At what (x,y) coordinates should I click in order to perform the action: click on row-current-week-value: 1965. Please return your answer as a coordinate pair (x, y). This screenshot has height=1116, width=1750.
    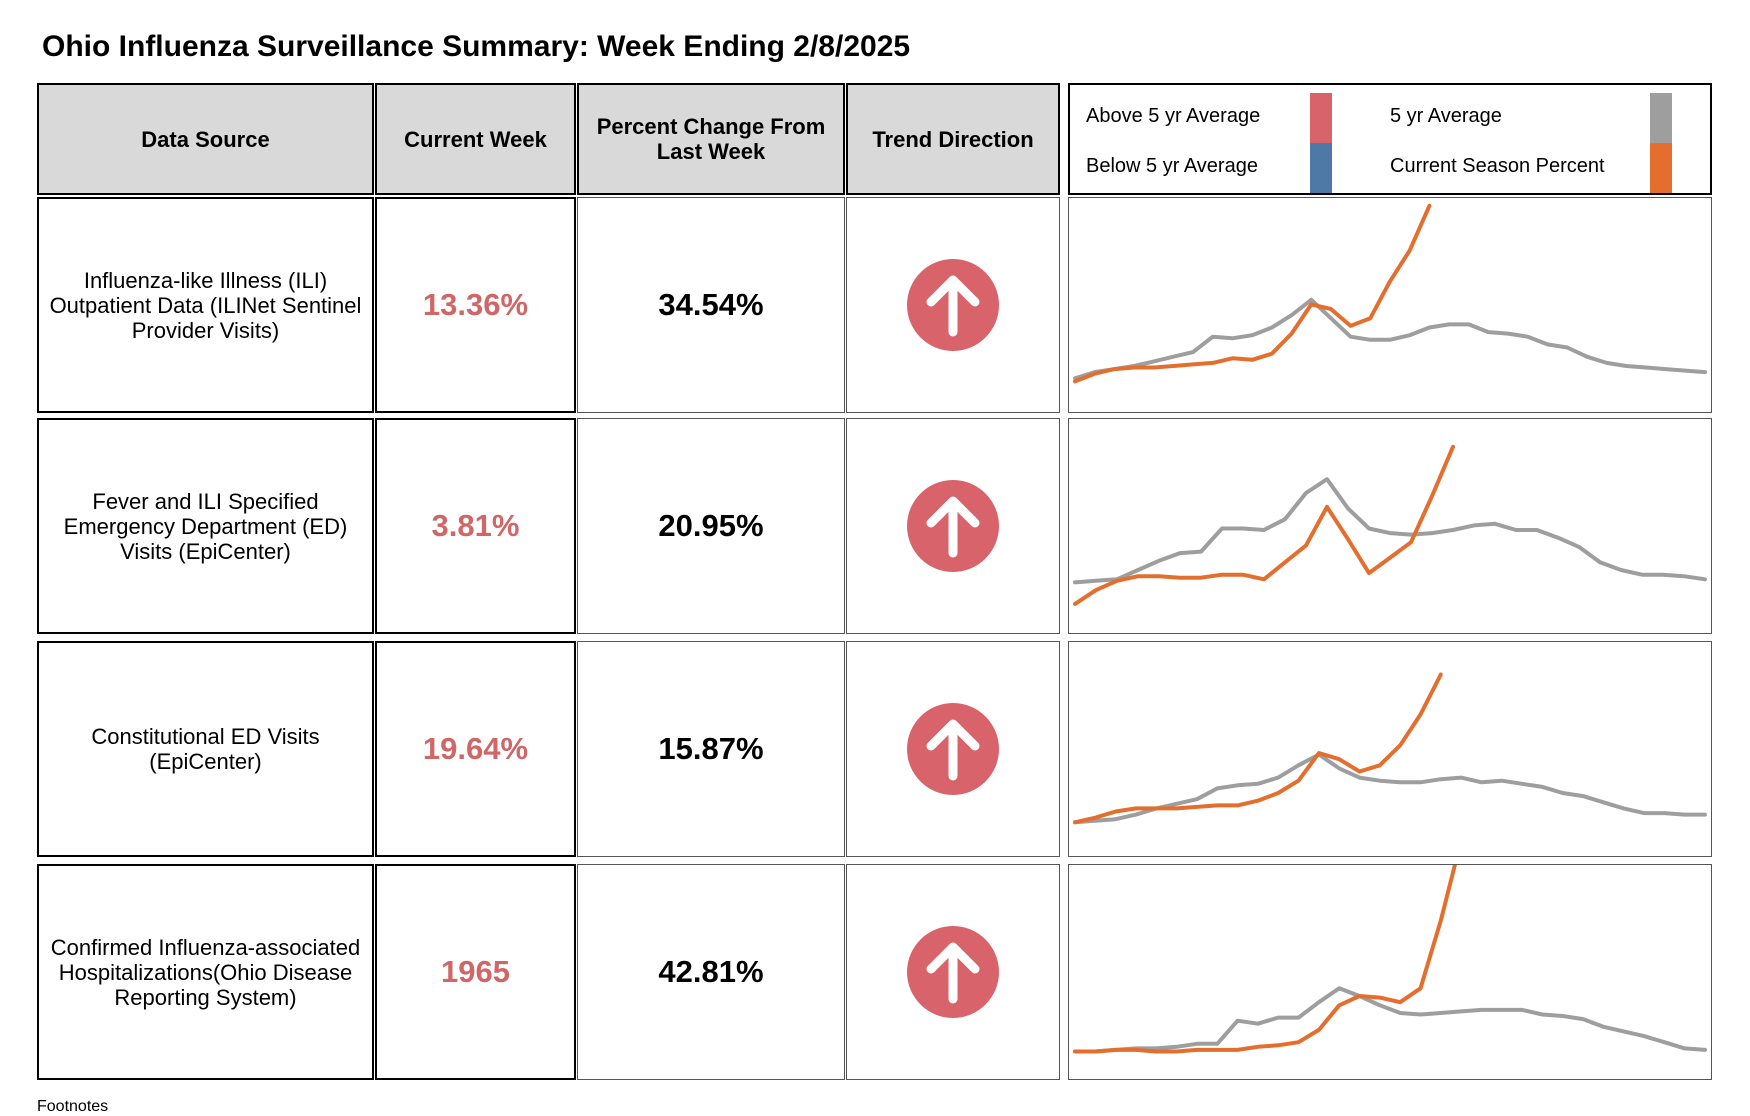
    Looking at the image, I should click on (475, 971).